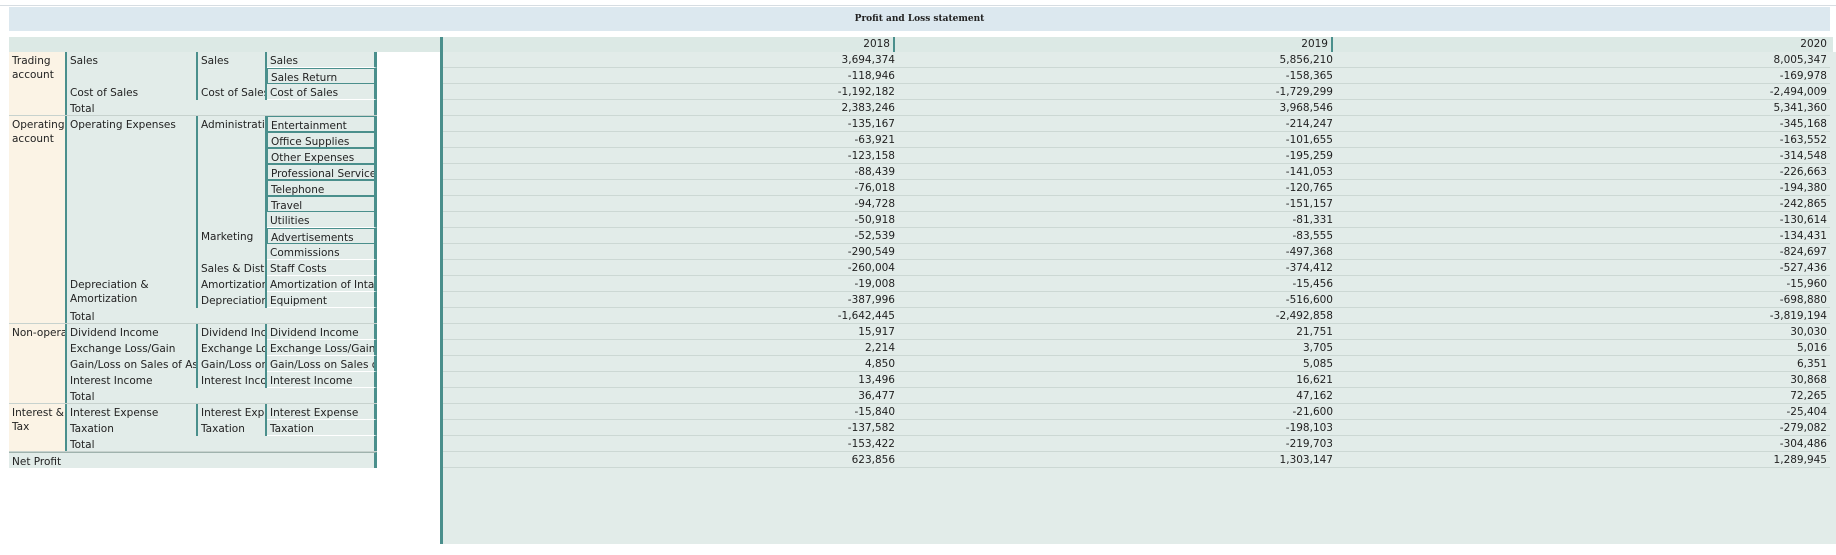  I want to click on l4-row: Telephone, so click(322, 188).